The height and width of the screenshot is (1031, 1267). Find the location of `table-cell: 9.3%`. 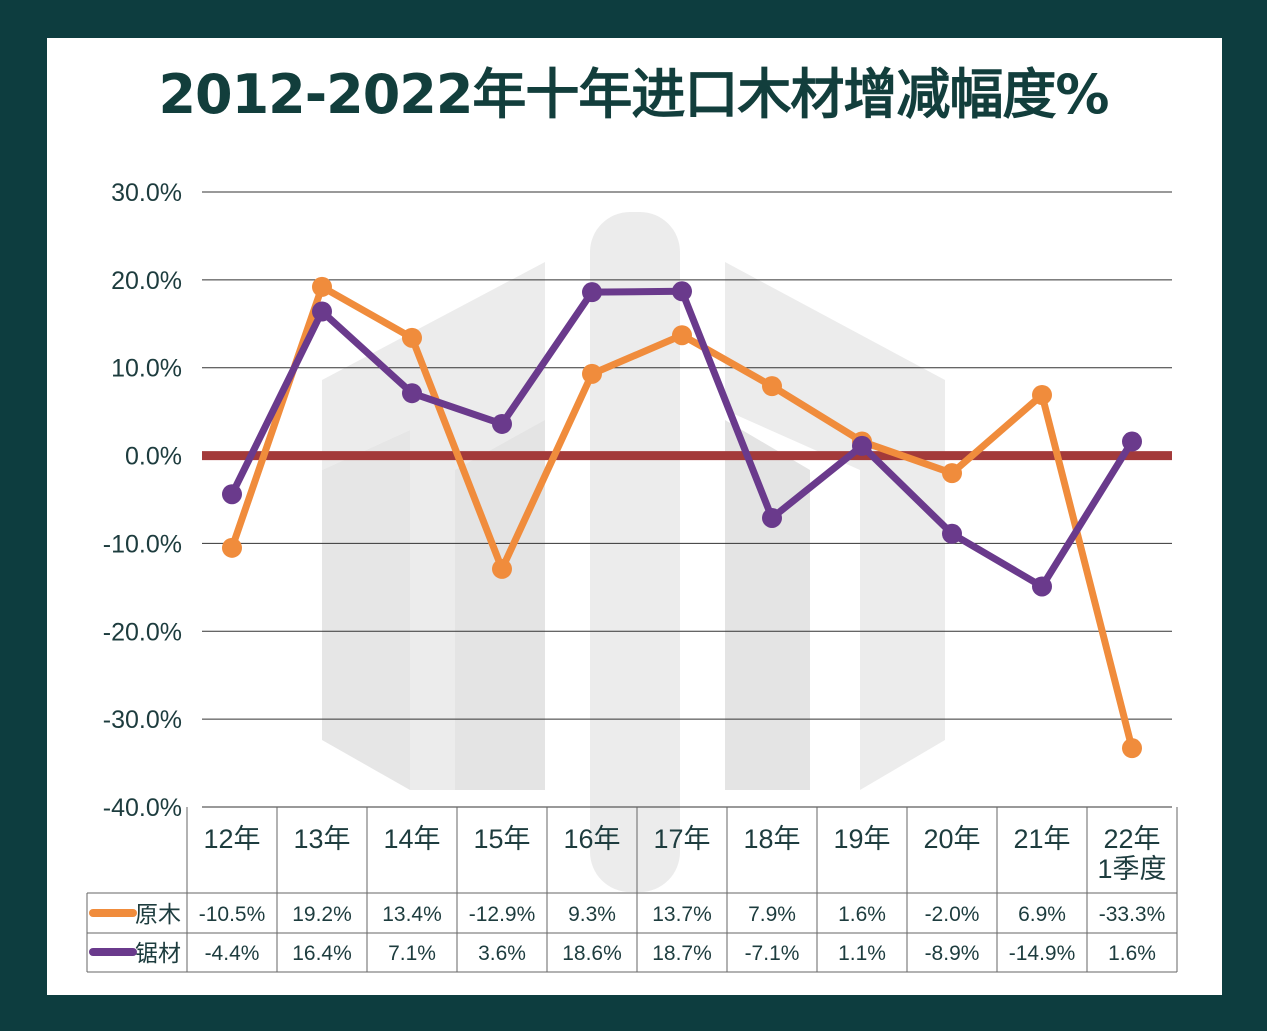

table-cell: 9.3% is located at coordinates (592, 914).